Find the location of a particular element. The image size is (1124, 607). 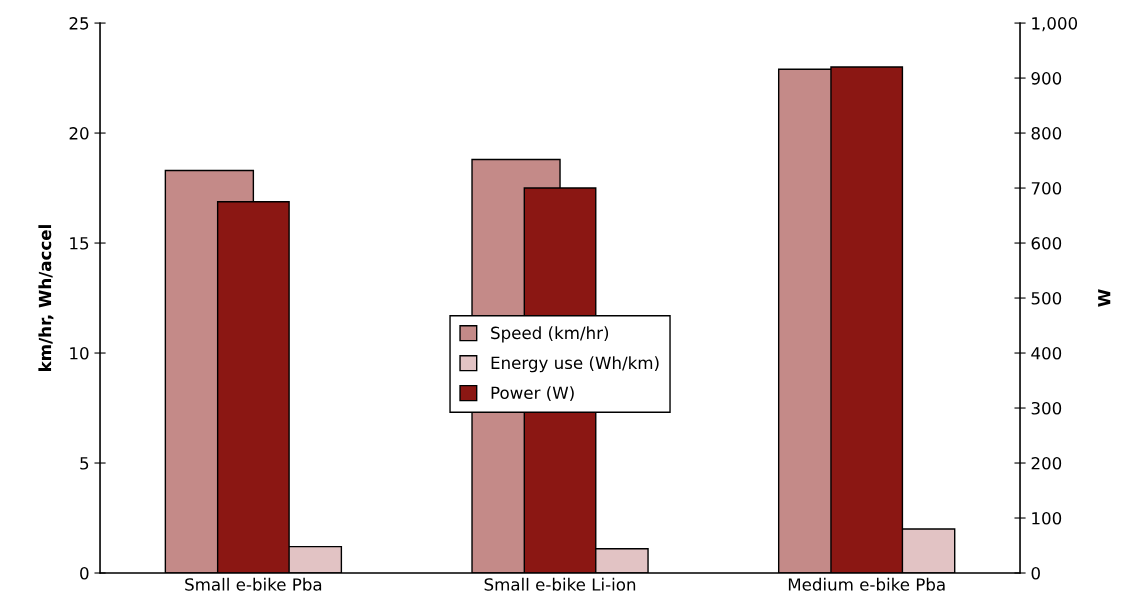

y-axis-title: km/hr, Wh/accel is located at coordinates (46, 298).